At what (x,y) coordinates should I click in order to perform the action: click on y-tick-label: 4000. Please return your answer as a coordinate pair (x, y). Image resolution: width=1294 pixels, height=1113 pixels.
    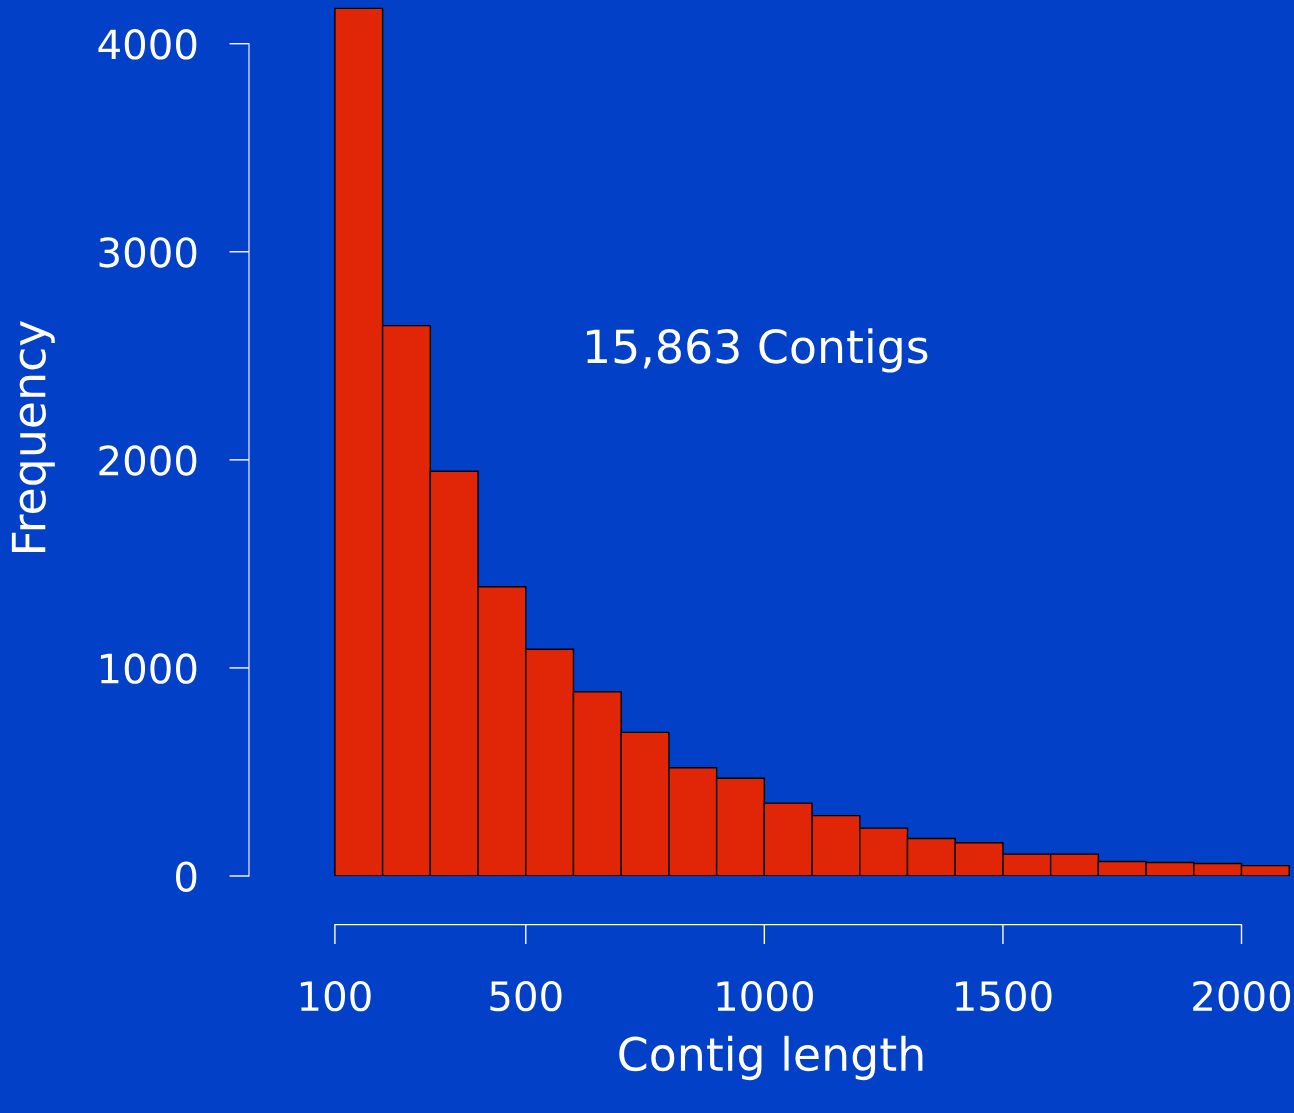
    Looking at the image, I should click on (147, 44).